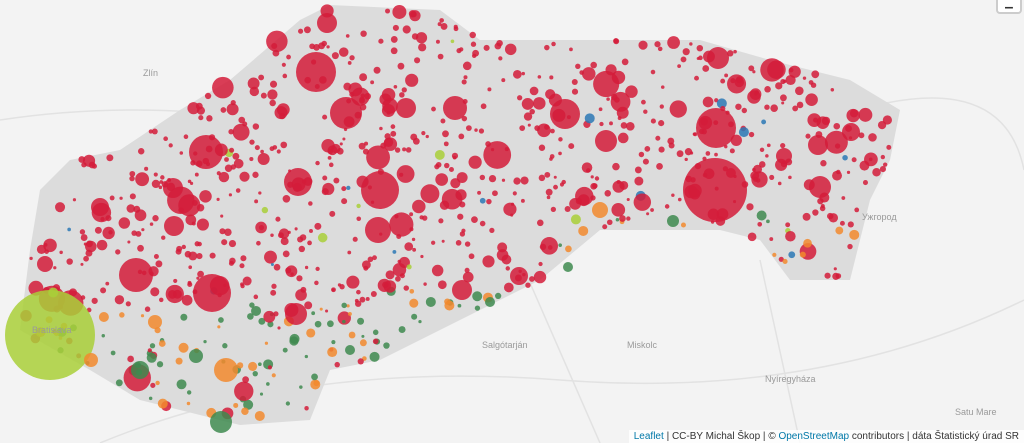 The image size is (1024, 443). I want to click on osm-link: OpenStreetMap, so click(814, 436).